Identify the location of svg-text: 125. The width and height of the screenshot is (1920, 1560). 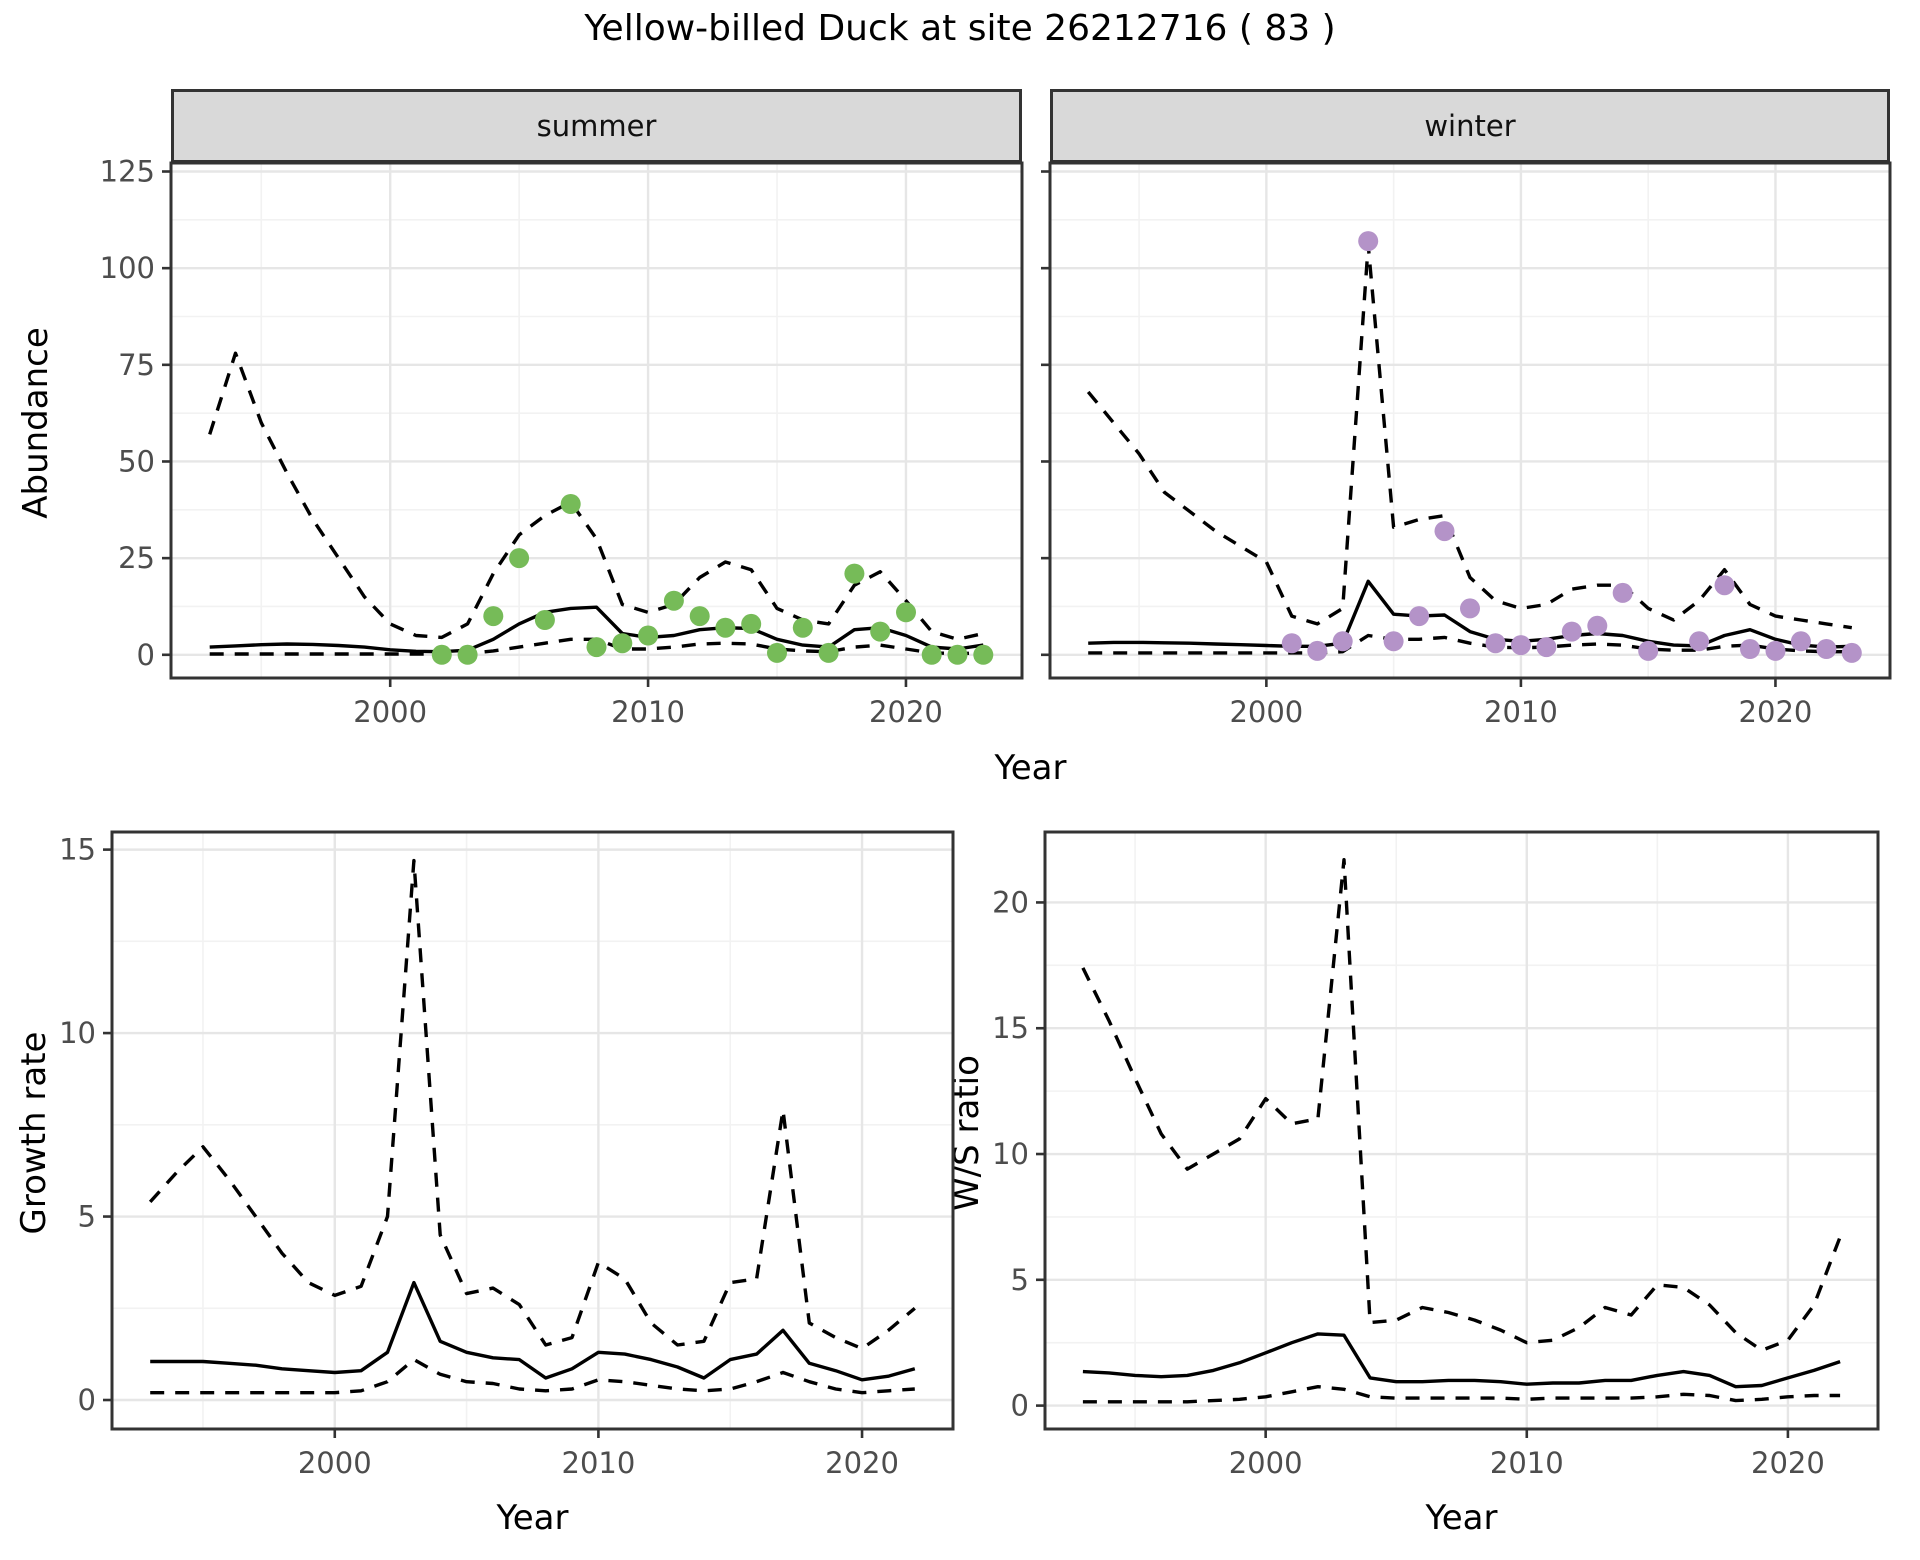
(127, 172).